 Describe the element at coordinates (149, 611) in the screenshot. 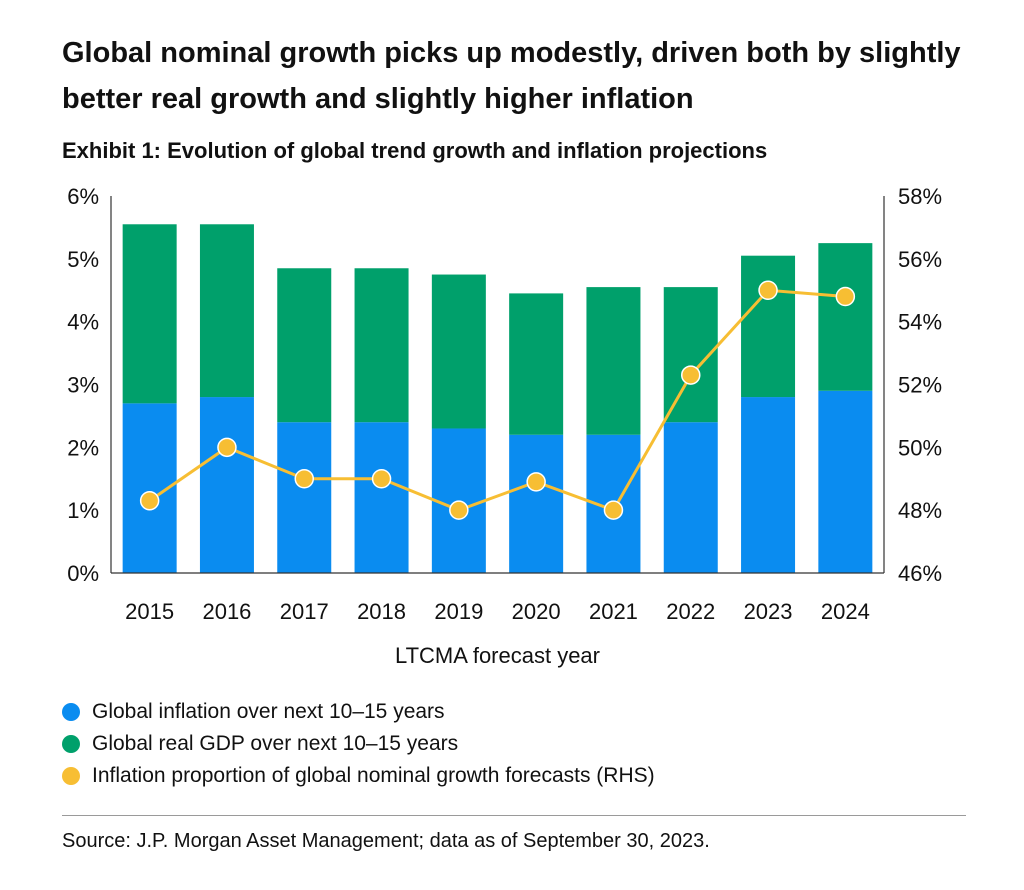

I see `x-tick-label: 2015` at that location.